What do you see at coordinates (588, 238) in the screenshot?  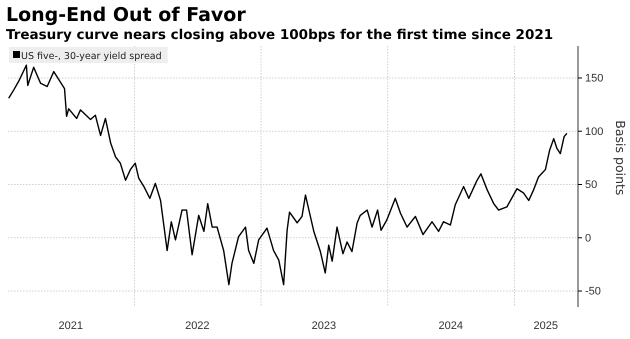 I see `y-tick-label: 0` at bounding box center [588, 238].